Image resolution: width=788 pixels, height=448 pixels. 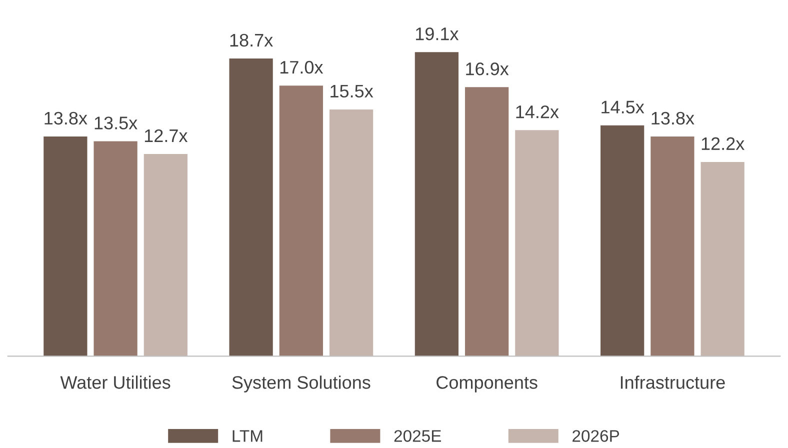 I want to click on legend-label: 2026P, so click(x=596, y=436).